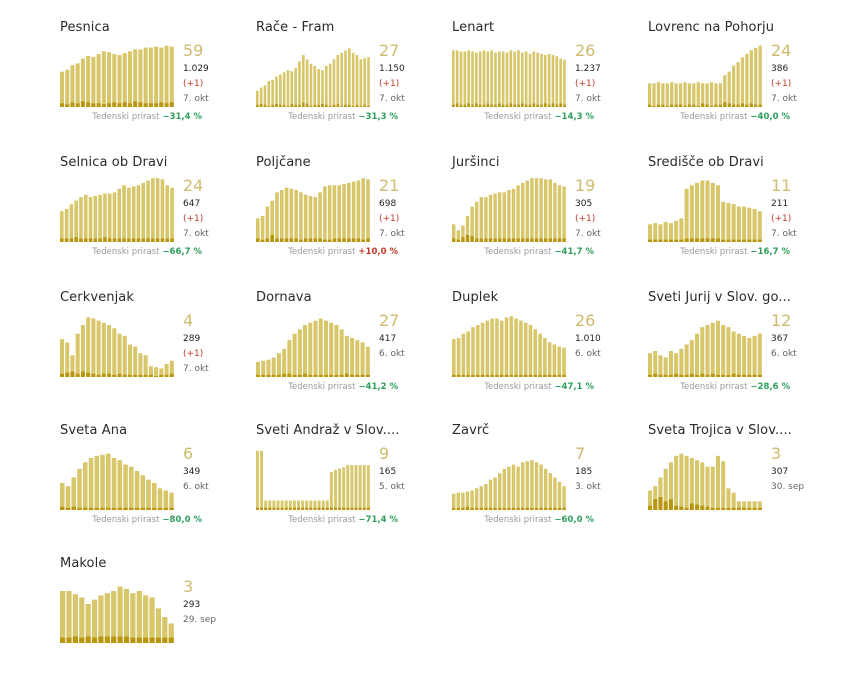 Image resolution: width=857 pixels, height=681 pixels. Describe the element at coordinates (97, 297) in the screenshot. I see `municipality-title: Cerkvenjak` at that location.